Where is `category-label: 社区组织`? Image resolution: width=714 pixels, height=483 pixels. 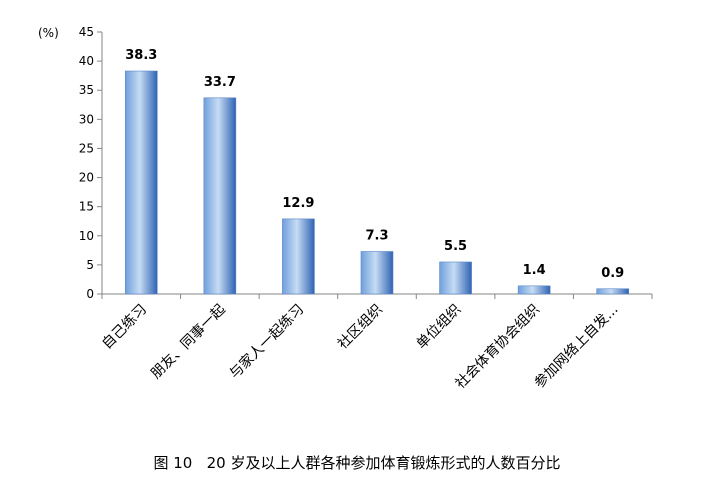 category-label: 社区组织 is located at coordinates (360, 327).